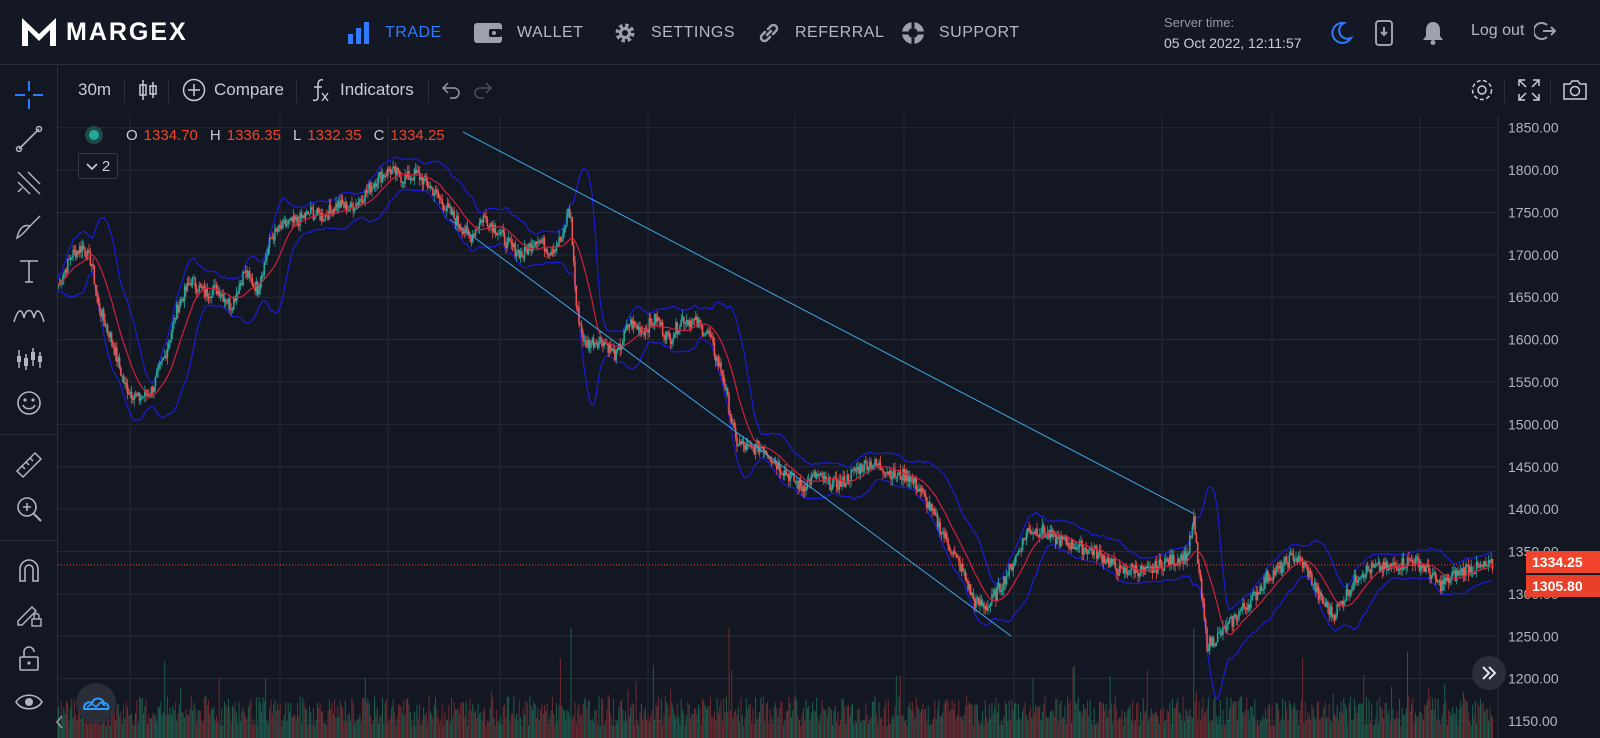 The height and width of the screenshot is (738, 1600). Describe the element at coordinates (98, 166) in the screenshot. I see `indicator-legend-toggle: 2` at that location.